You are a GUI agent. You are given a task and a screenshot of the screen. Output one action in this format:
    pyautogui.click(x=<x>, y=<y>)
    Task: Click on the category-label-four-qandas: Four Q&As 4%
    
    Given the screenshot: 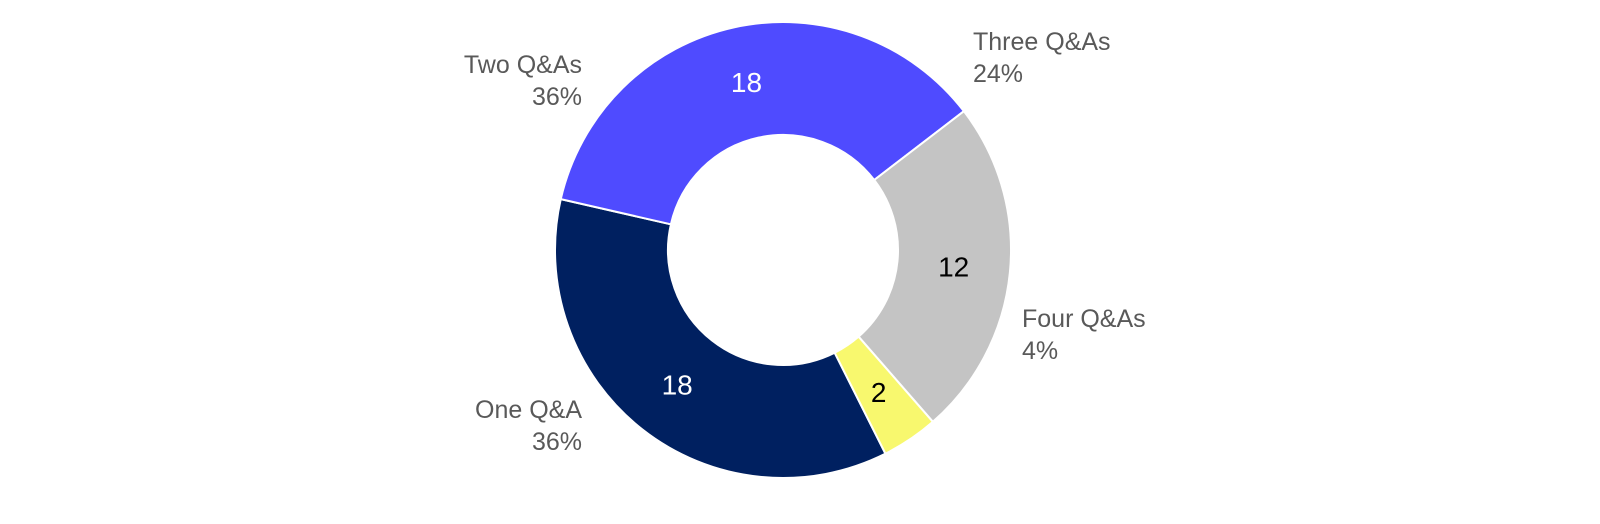 What is the action you would take?
    pyautogui.click(x=1084, y=335)
    